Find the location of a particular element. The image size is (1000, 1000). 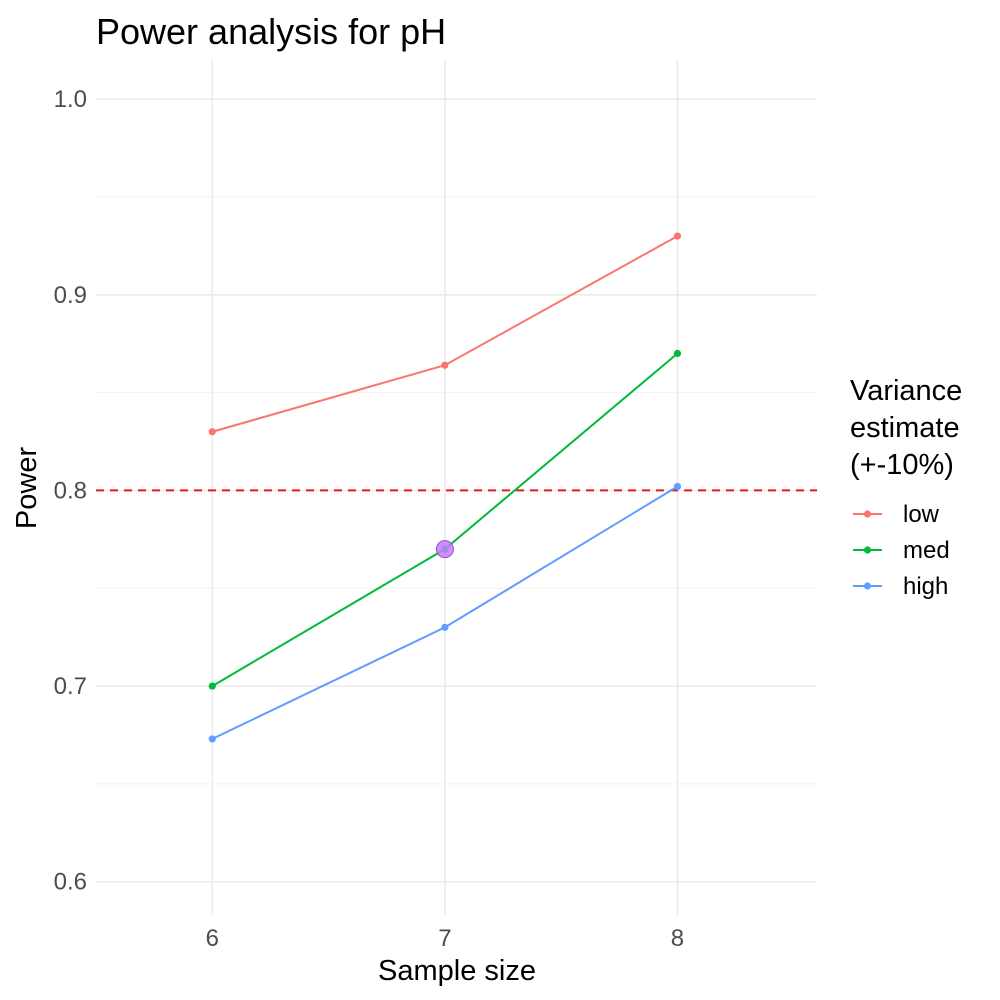

highlight-layer is located at coordinates (444, 549).